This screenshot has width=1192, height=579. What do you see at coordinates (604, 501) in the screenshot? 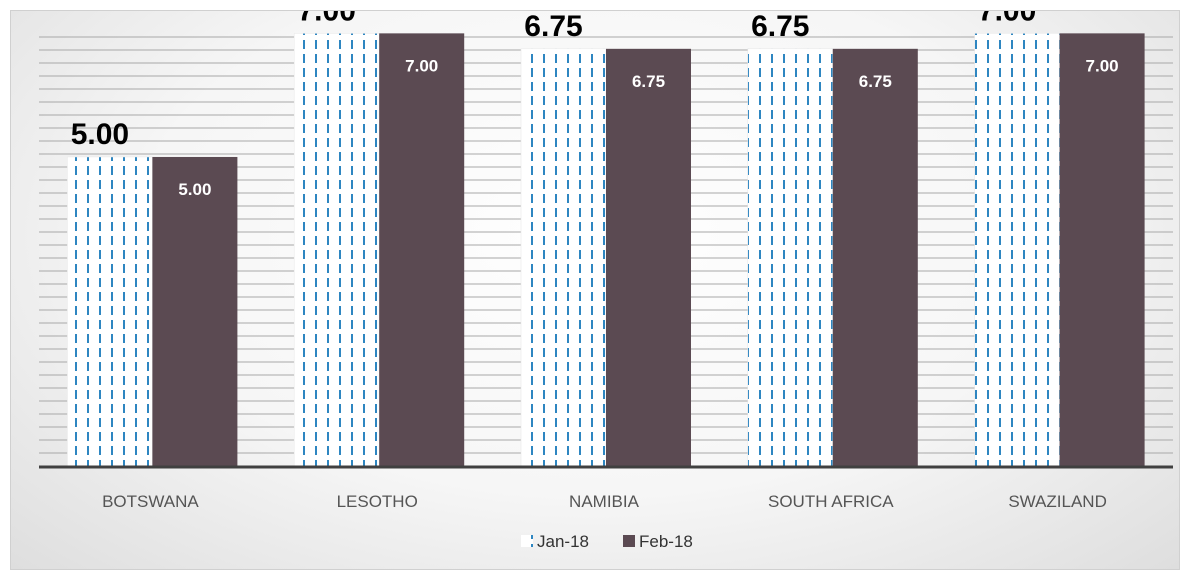
I see `x-tick-label: NAMIBIA` at bounding box center [604, 501].